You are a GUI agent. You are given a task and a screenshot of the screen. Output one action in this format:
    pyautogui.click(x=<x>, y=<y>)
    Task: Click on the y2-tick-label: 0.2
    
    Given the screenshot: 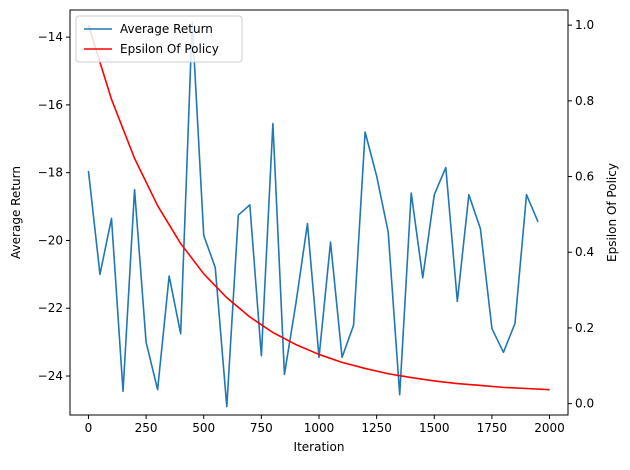 What is the action you would take?
    pyautogui.click(x=584, y=328)
    